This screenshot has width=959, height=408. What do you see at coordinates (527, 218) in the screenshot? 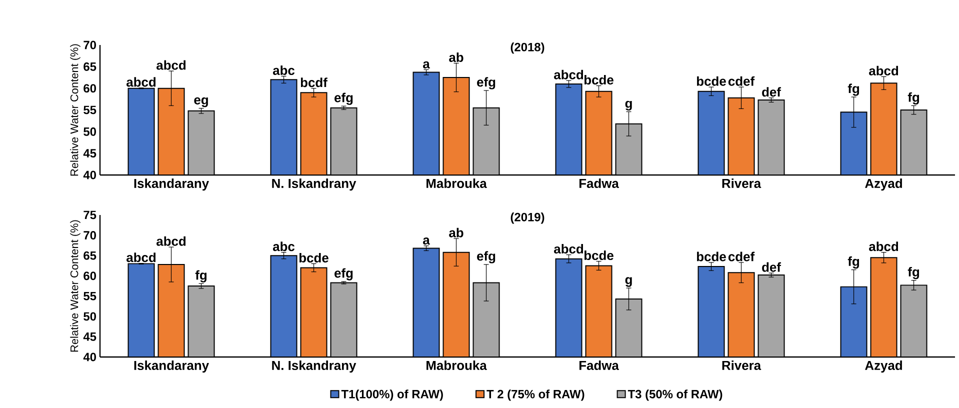
I see `chart-title: (2019)` at bounding box center [527, 218].